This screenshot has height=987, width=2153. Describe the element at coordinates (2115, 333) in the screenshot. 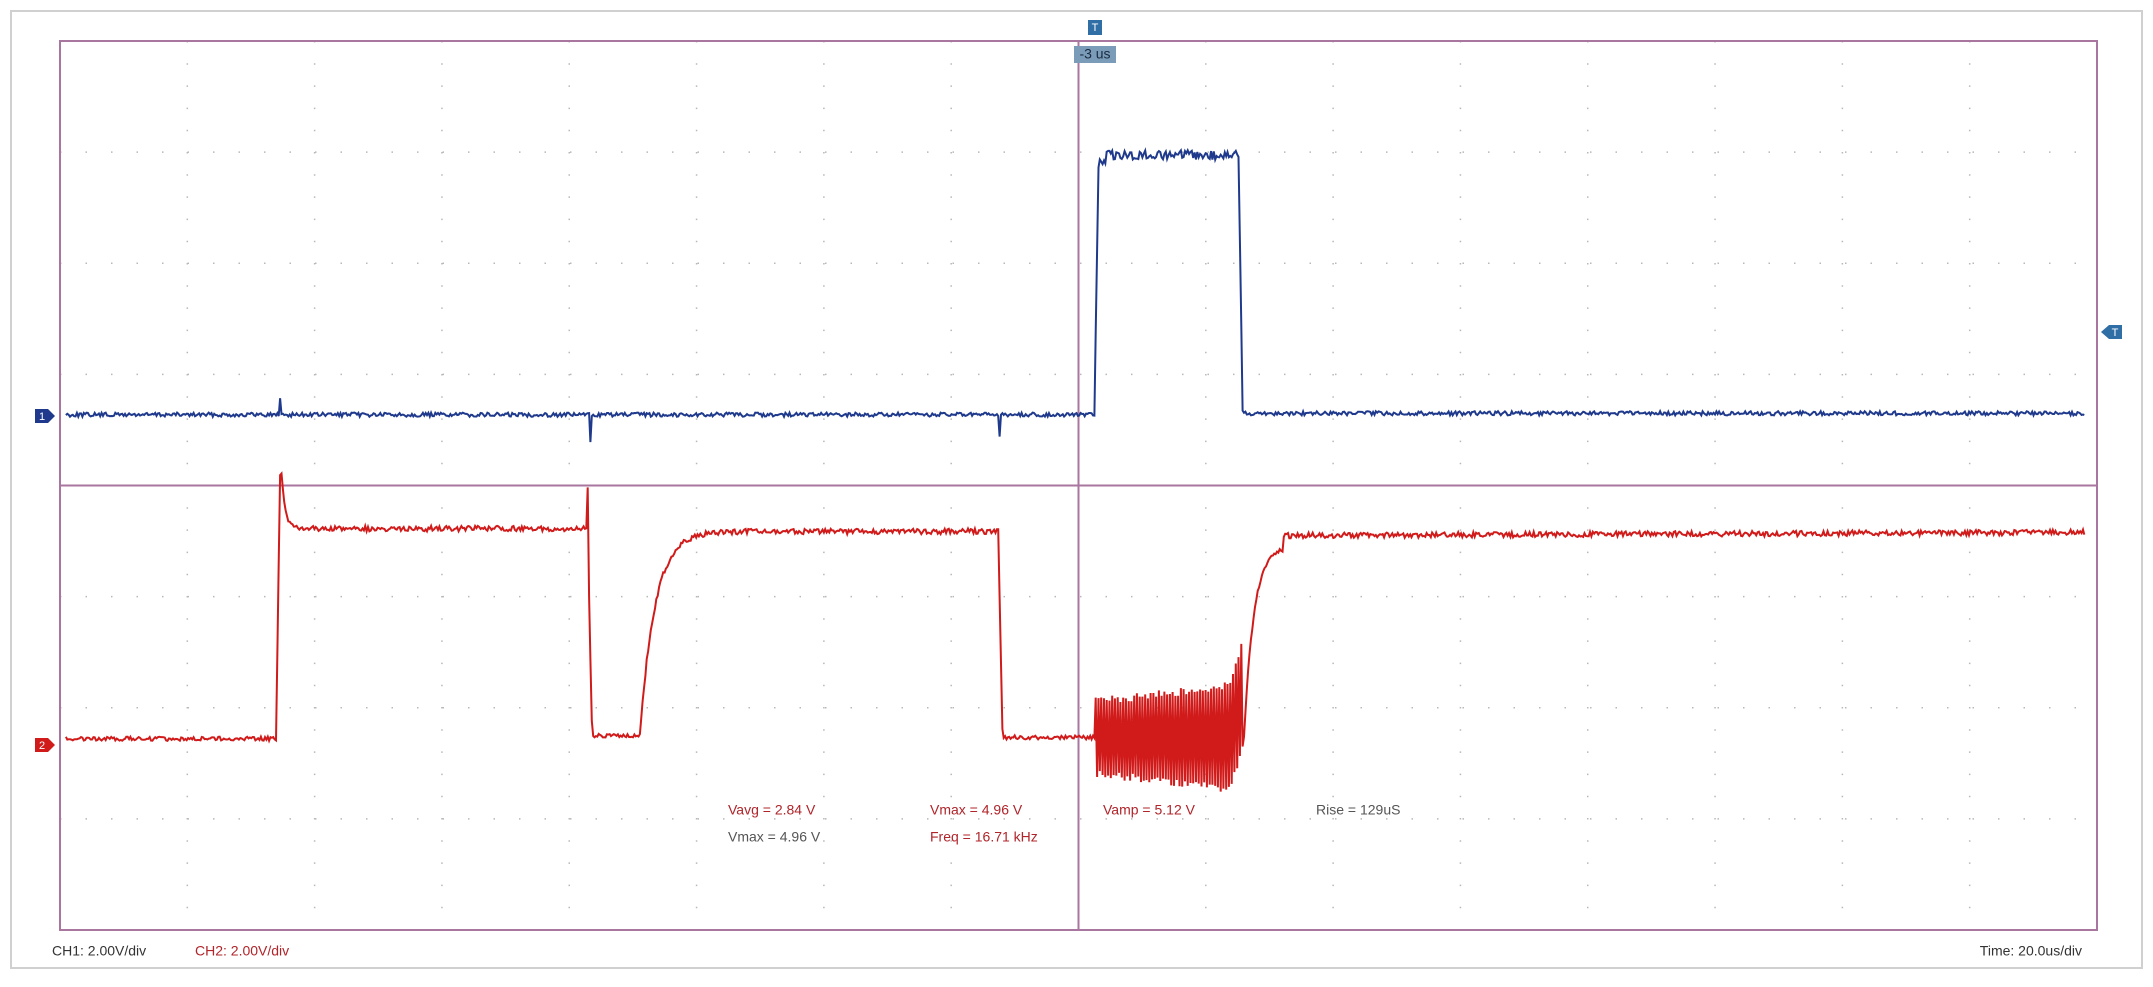

I see `trigger-level-label: T` at that location.